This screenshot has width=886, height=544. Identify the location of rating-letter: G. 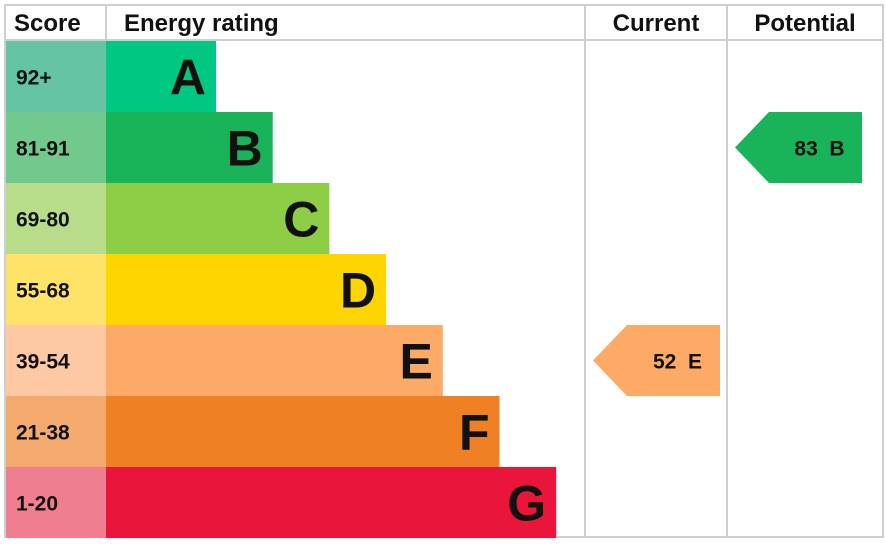
(526, 504).